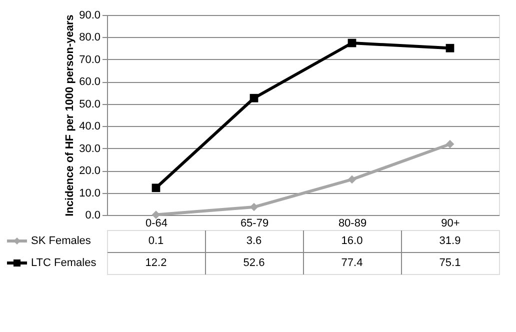 This screenshot has width=516, height=332. What do you see at coordinates (254, 224) in the screenshot?
I see `x-tick-label: 65-79` at bounding box center [254, 224].